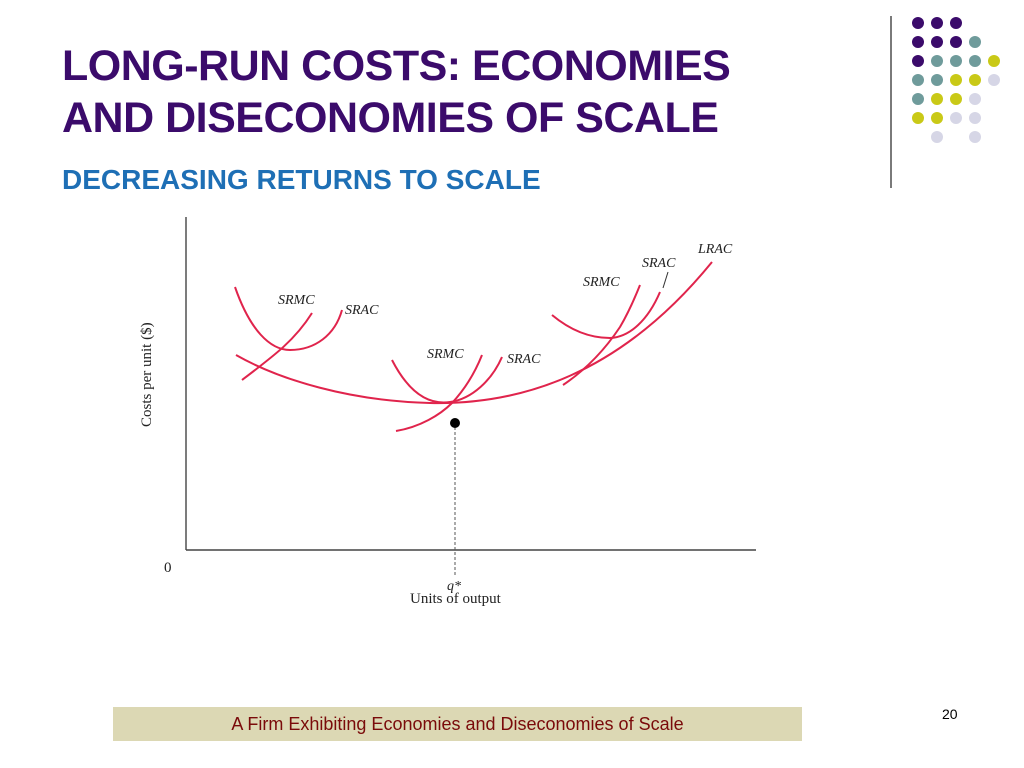 This screenshot has height=768, width=1024. Describe the element at coordinates (456, 599) in the screenshot. I see `x-axis-label: Units of output` at that location.